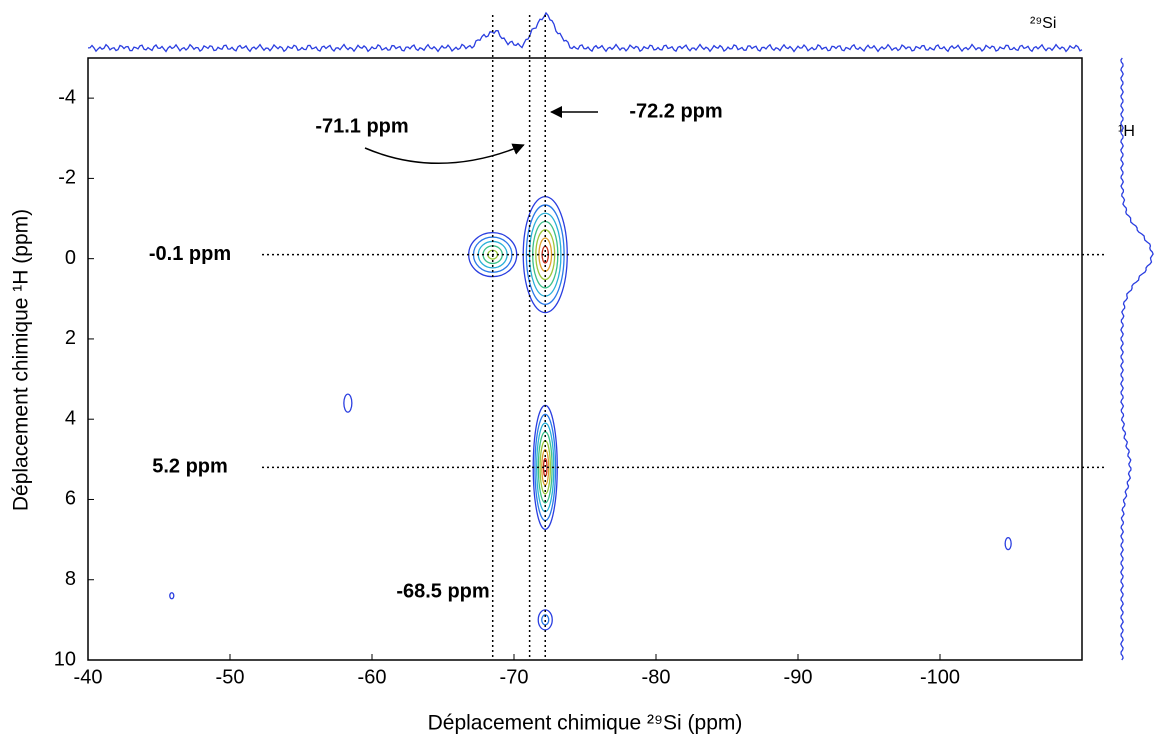  I want to click on x-axis-label: Déplacement chimique ²⁹Si (ppm), so click(585, 723).